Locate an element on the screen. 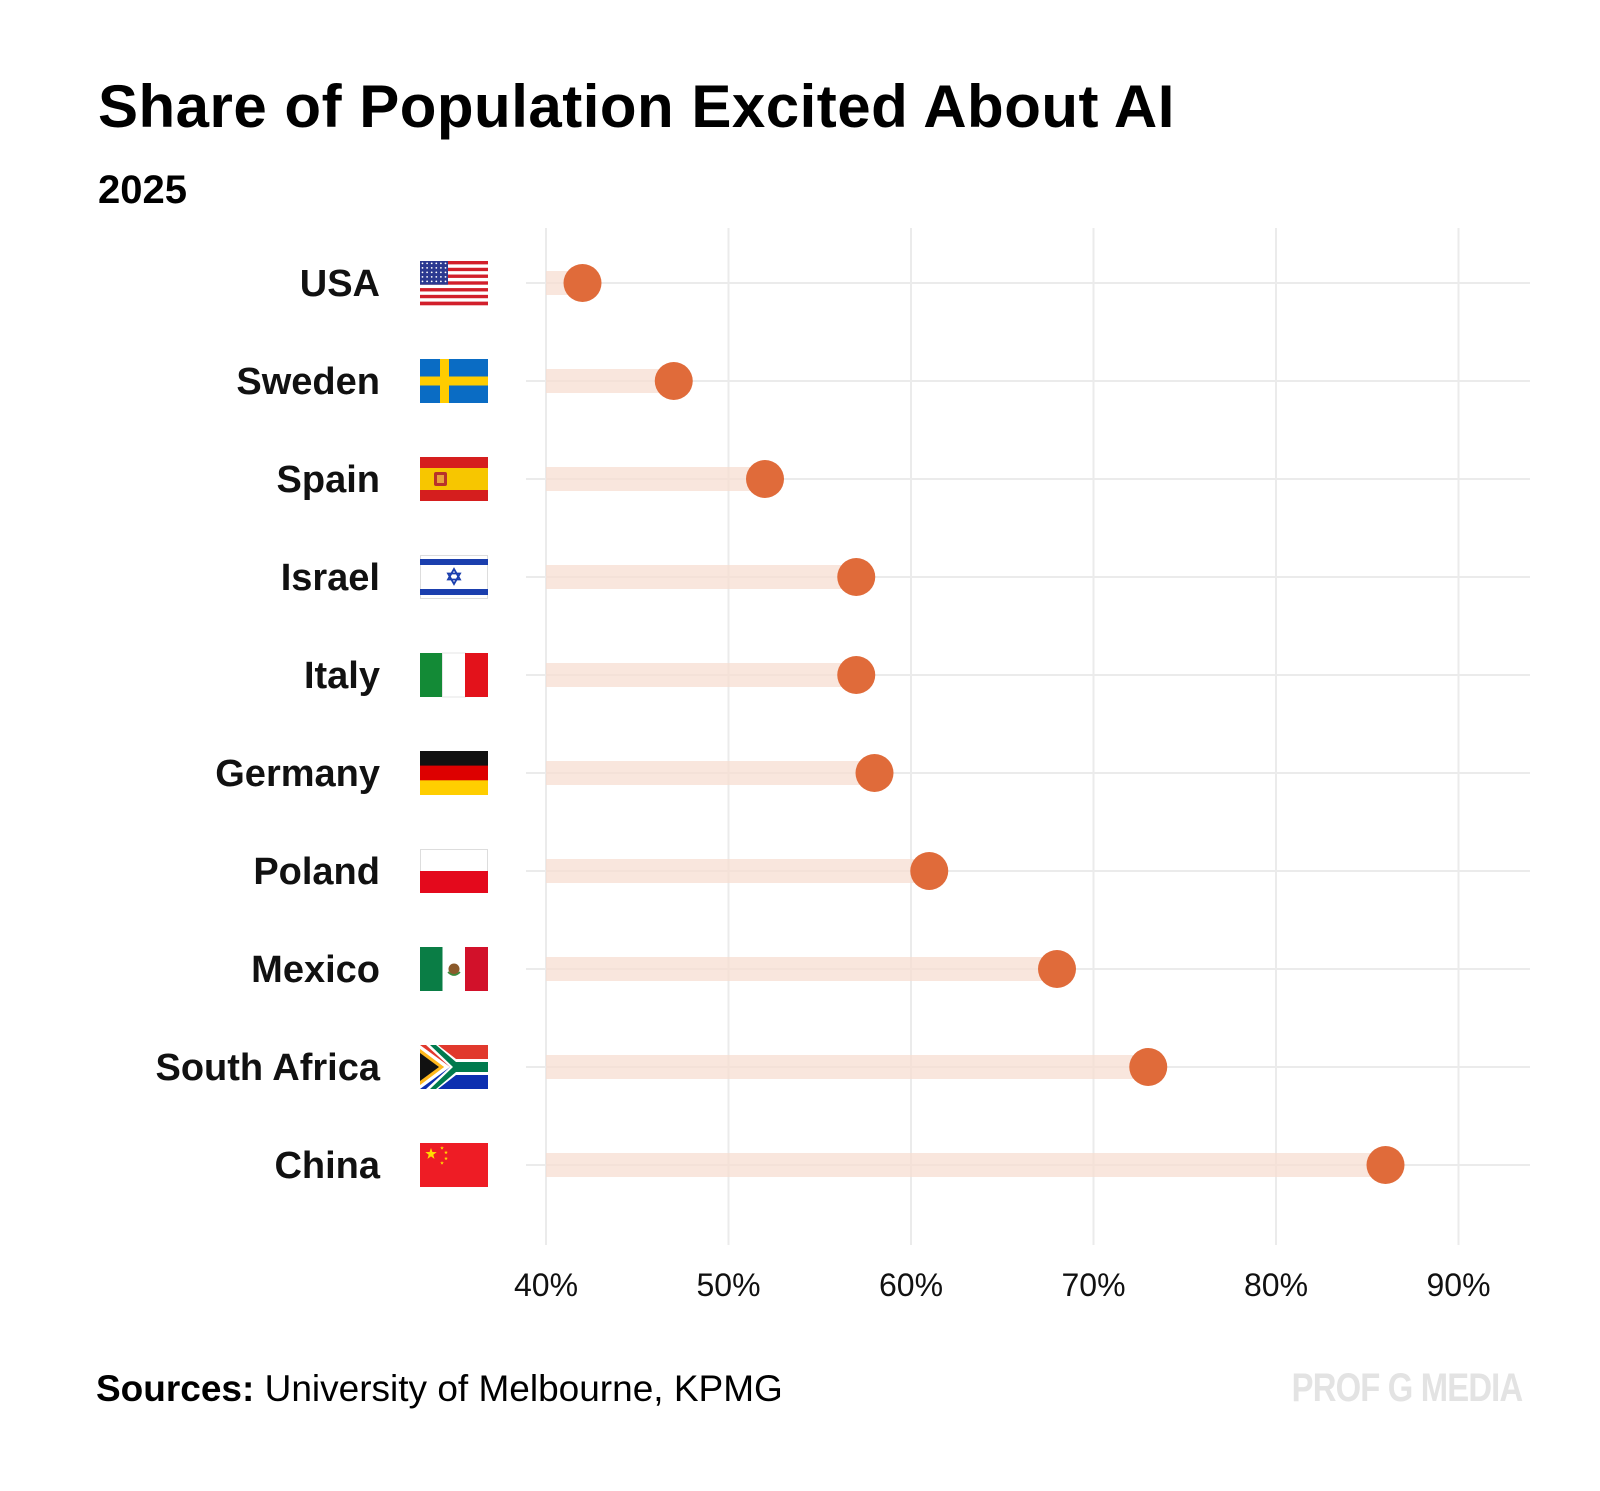 The image size is (1600, 1491). sources-text: University of Melbourne, KPMG is located at coordinates (518, 1388).